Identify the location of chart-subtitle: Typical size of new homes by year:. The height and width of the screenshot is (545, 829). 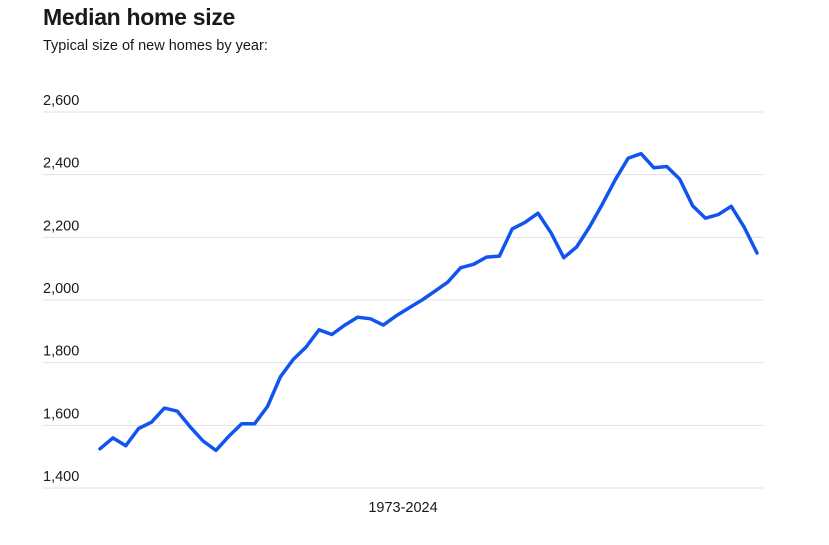
(155, 46).